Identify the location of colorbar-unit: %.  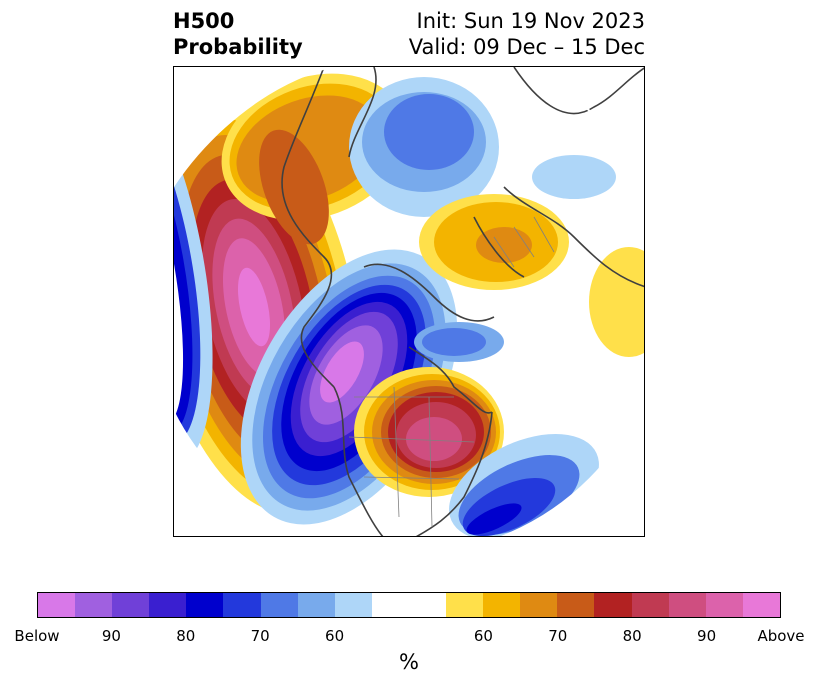
(409, 662).